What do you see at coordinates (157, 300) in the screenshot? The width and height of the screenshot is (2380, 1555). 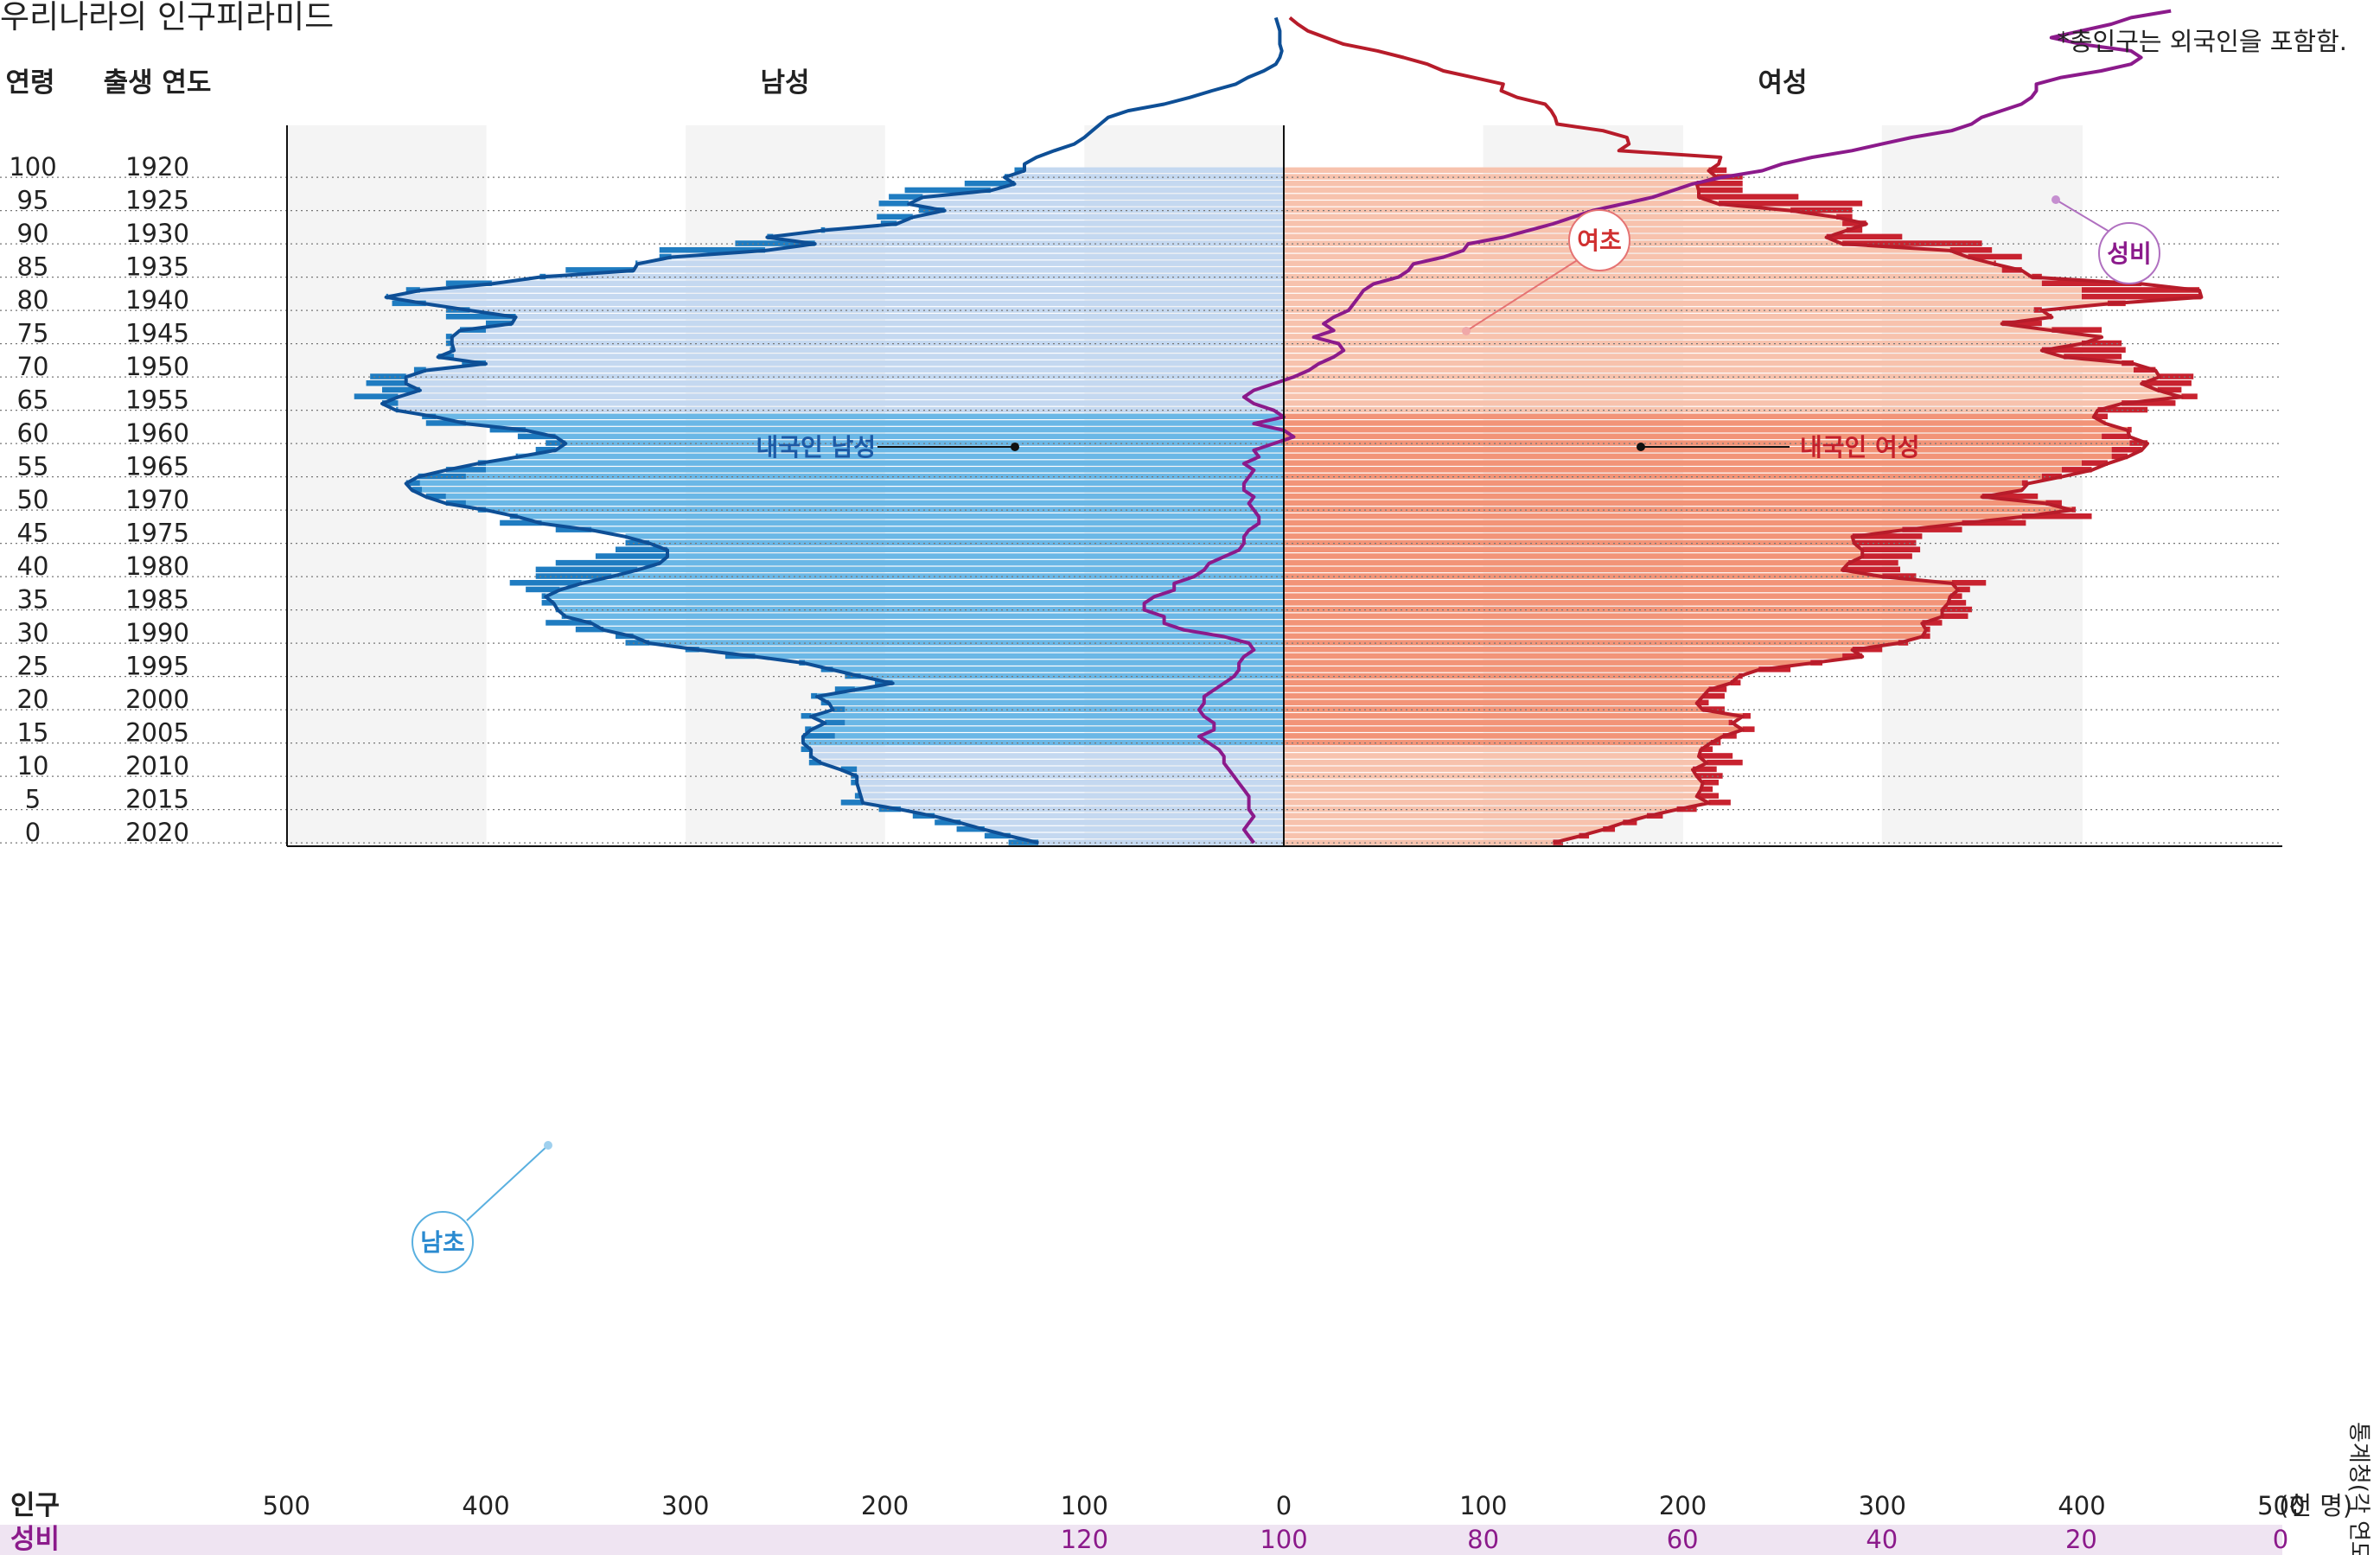 I see `birth-year-label: 1940` at bounding box center [157, 300].